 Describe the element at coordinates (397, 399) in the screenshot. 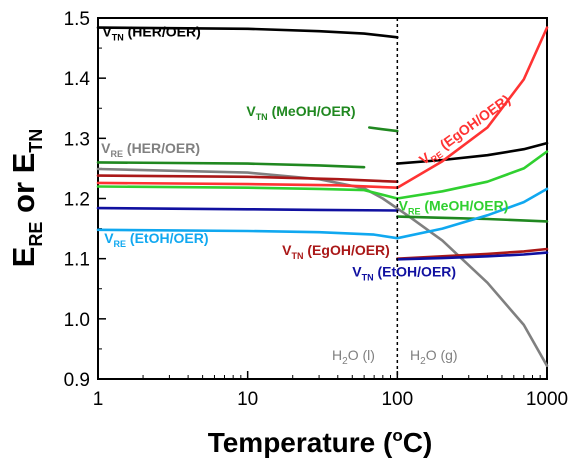

I see `x-tick-label: 100` at that location.